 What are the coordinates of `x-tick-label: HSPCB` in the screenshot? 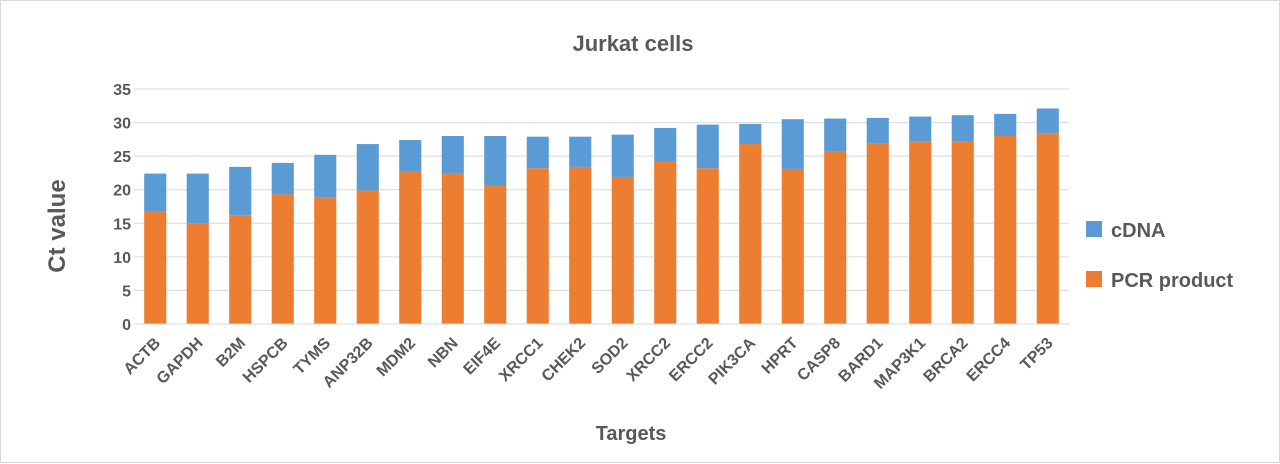 It's located at (266, 361).